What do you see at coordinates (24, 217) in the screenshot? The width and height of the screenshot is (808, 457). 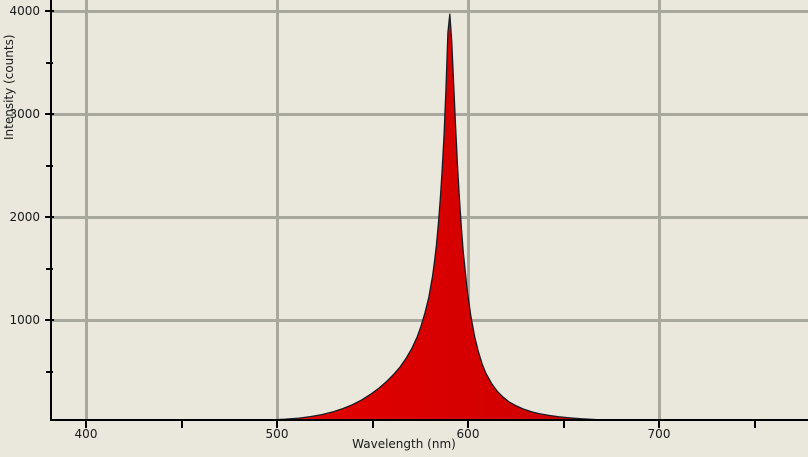 I see `y-ticklabel-2000: 2000` at bounding box center [24, 217].